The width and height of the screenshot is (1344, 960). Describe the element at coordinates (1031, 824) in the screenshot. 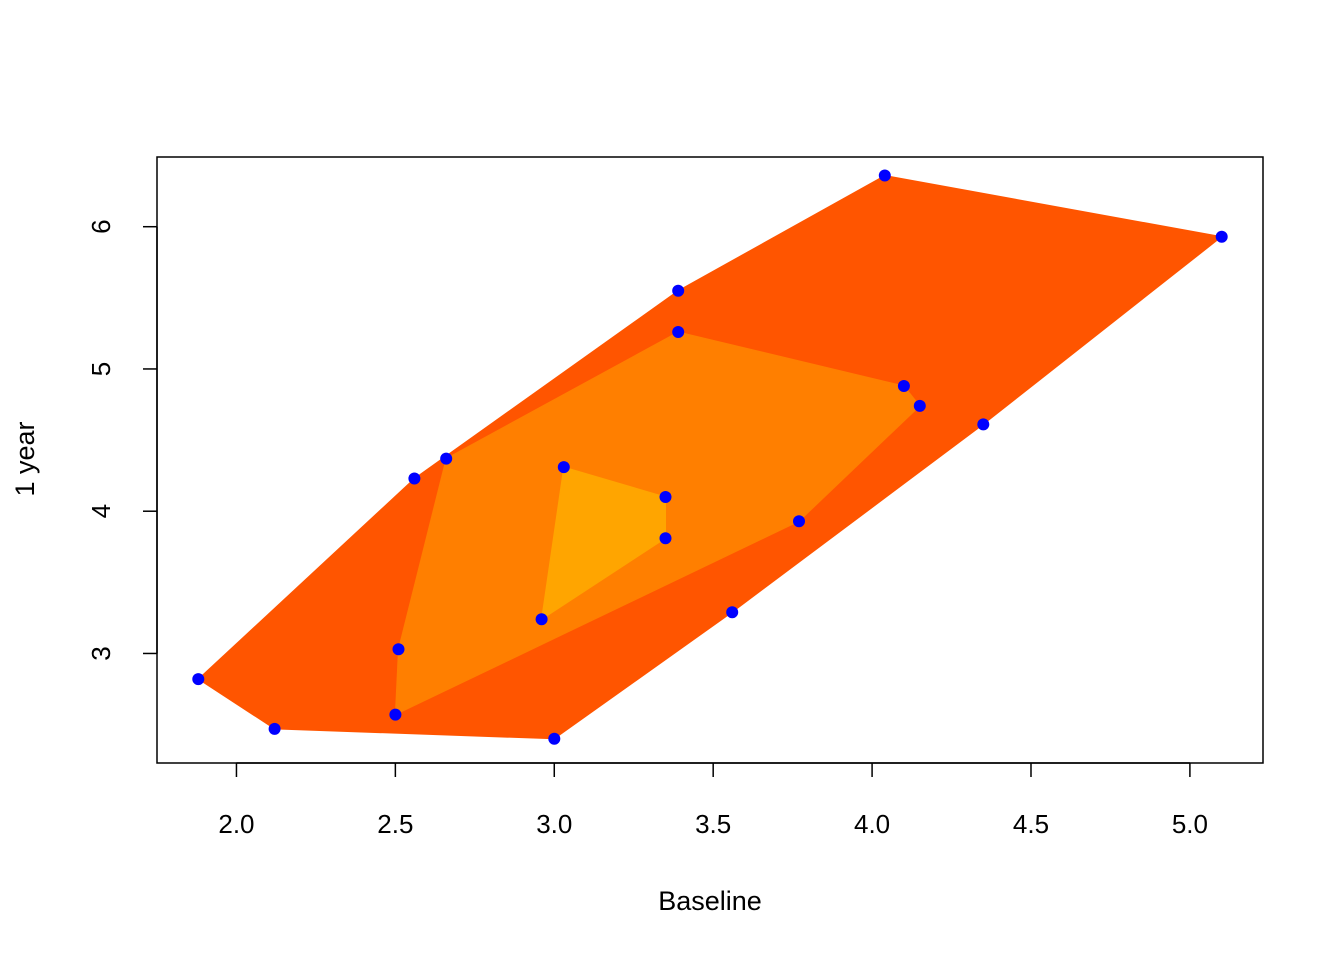

I see `x-tick-label: 4.5` at that location.